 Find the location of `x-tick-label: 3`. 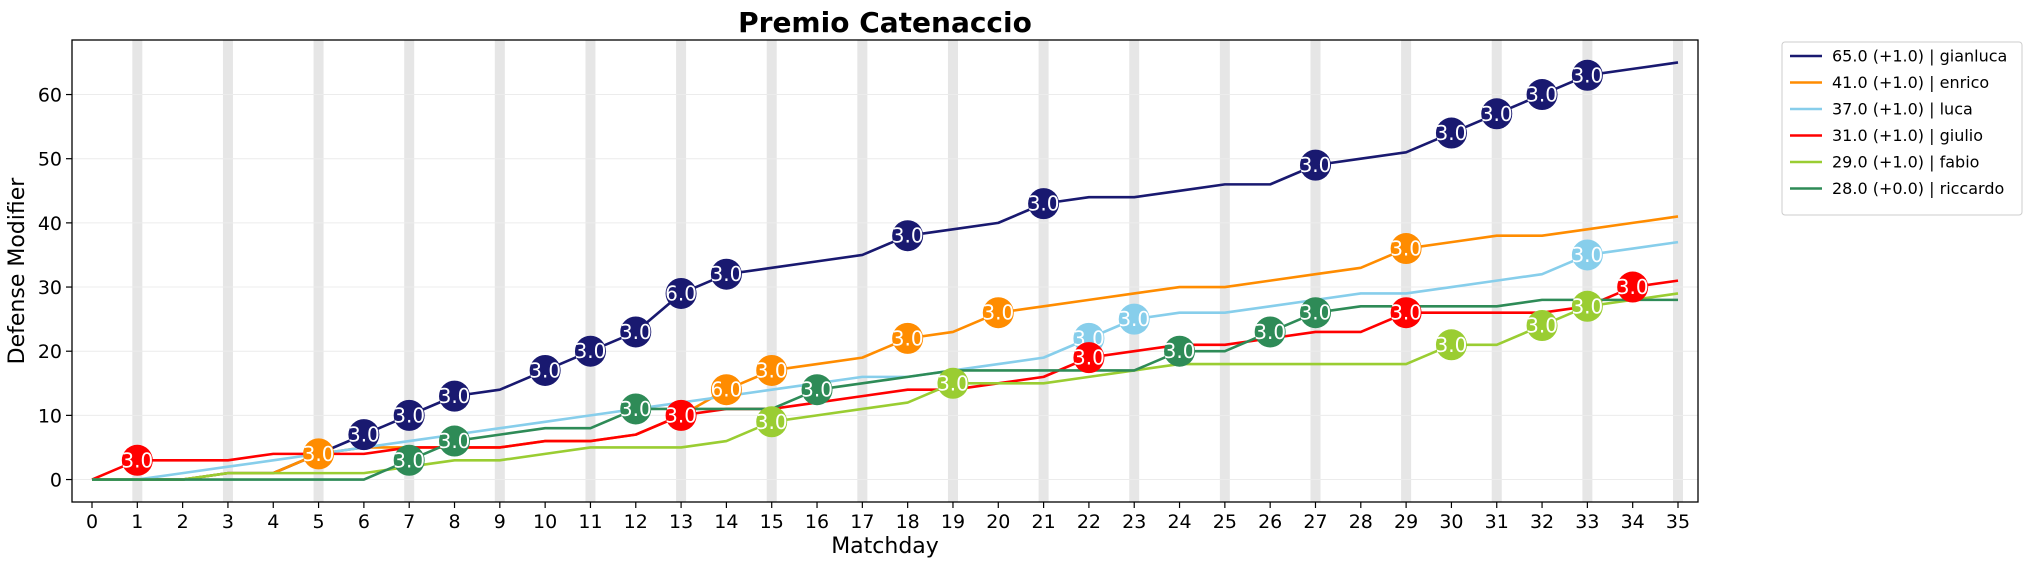

x-tick-label: 3 is located at coordinates (228, 522).